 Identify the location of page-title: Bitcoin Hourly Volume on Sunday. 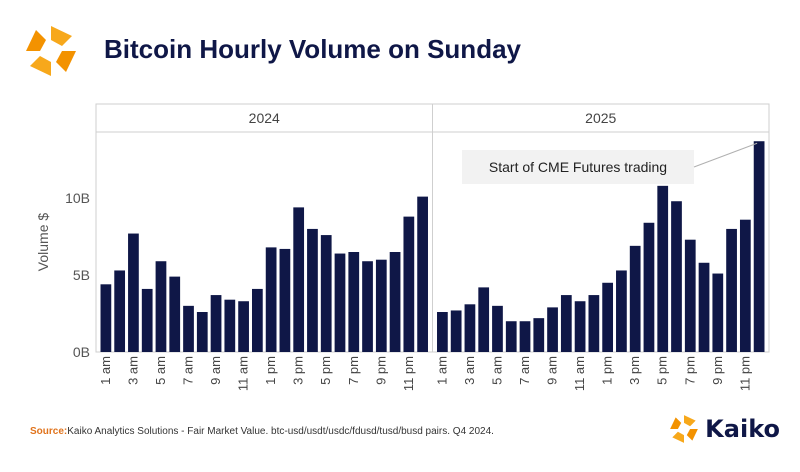
(312, 49).